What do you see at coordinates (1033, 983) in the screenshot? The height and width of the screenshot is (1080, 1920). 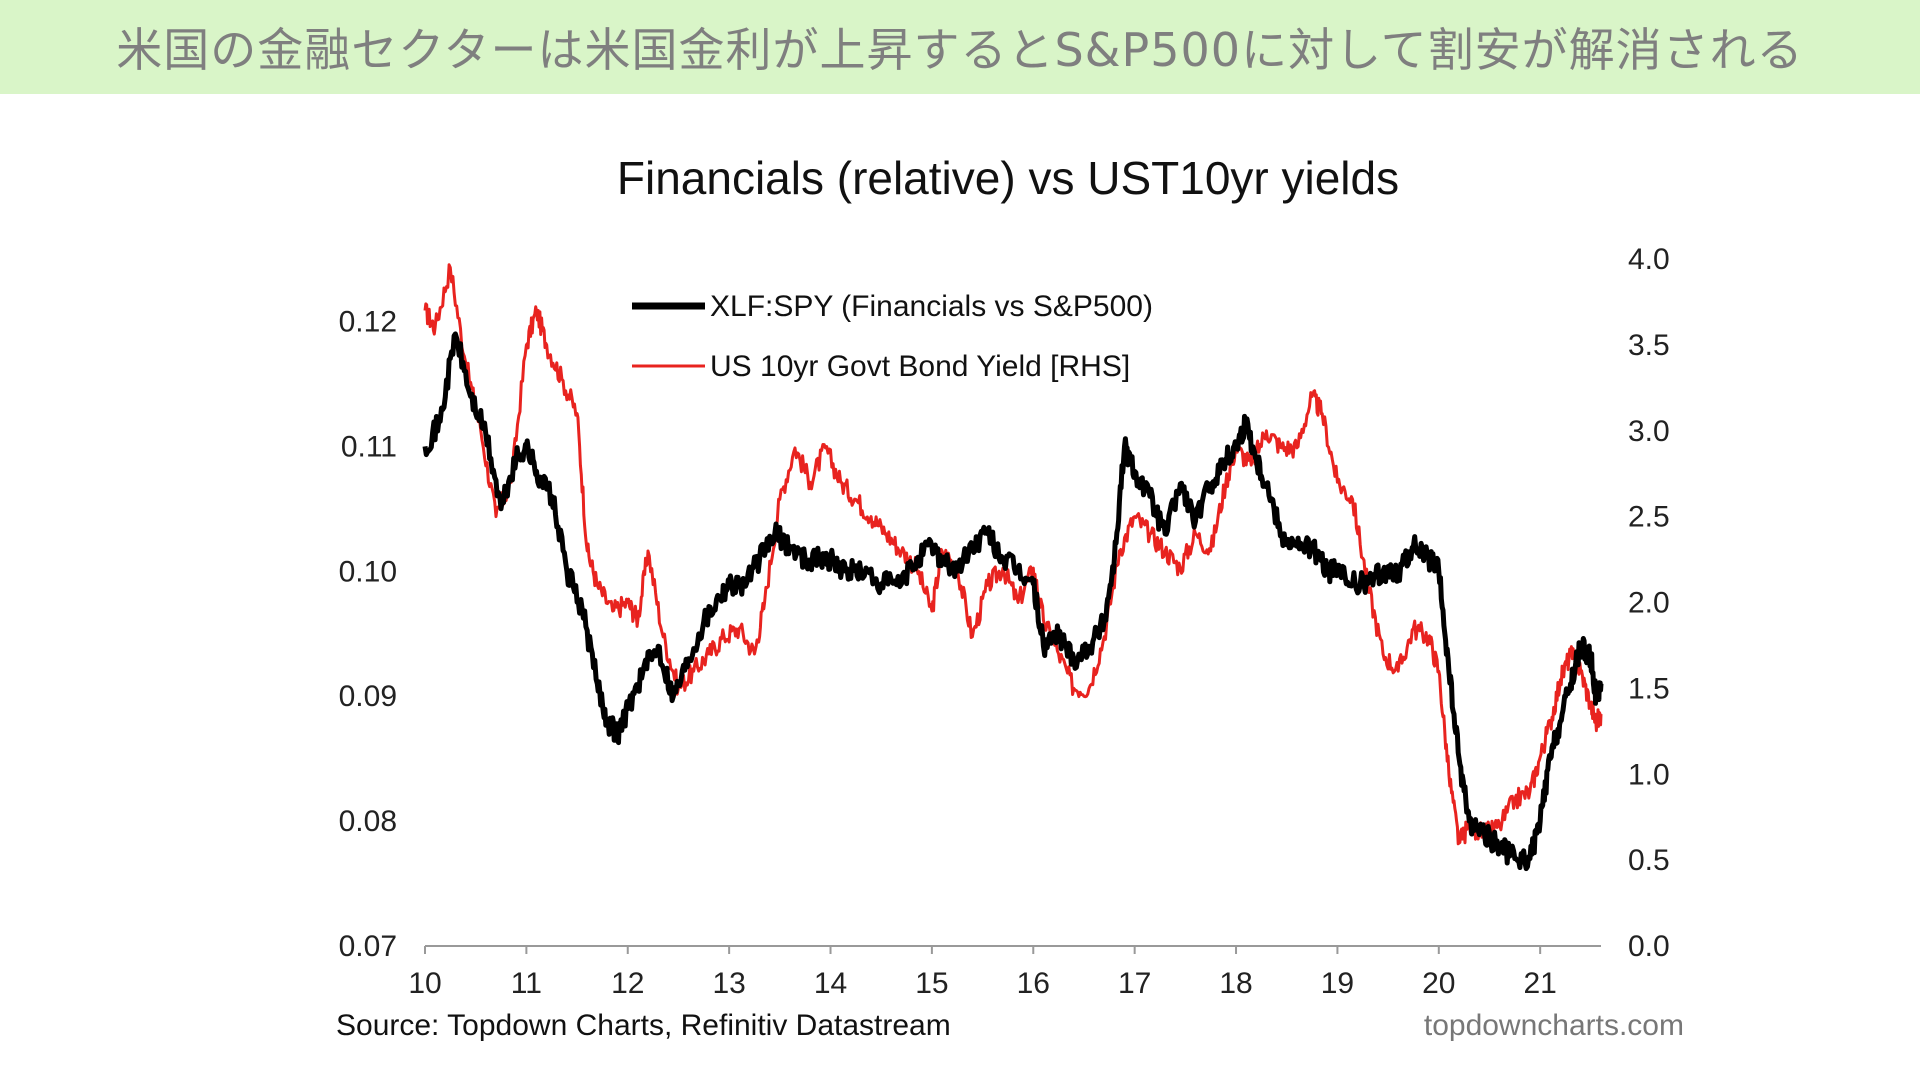 I see `x-tick-label: 16` at bounding box center [1033, 983].